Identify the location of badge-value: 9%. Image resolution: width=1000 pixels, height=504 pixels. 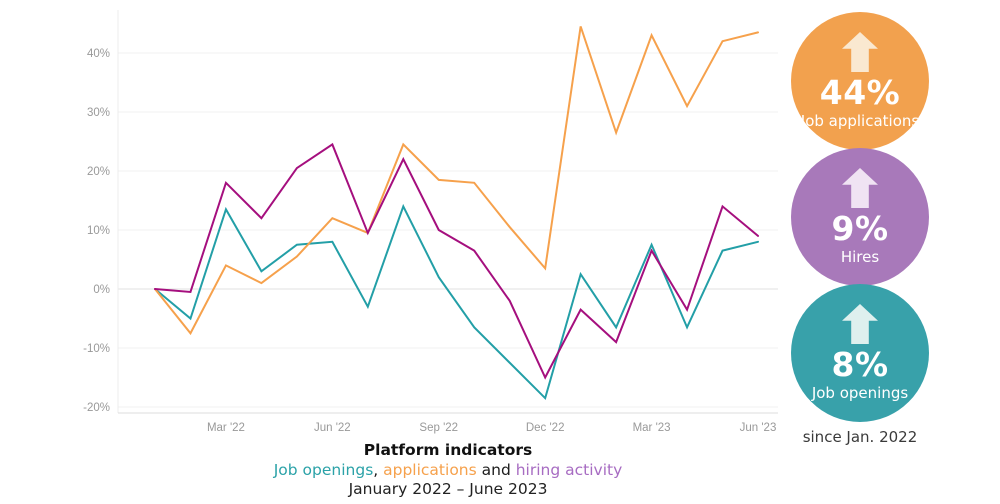
(860, 229).